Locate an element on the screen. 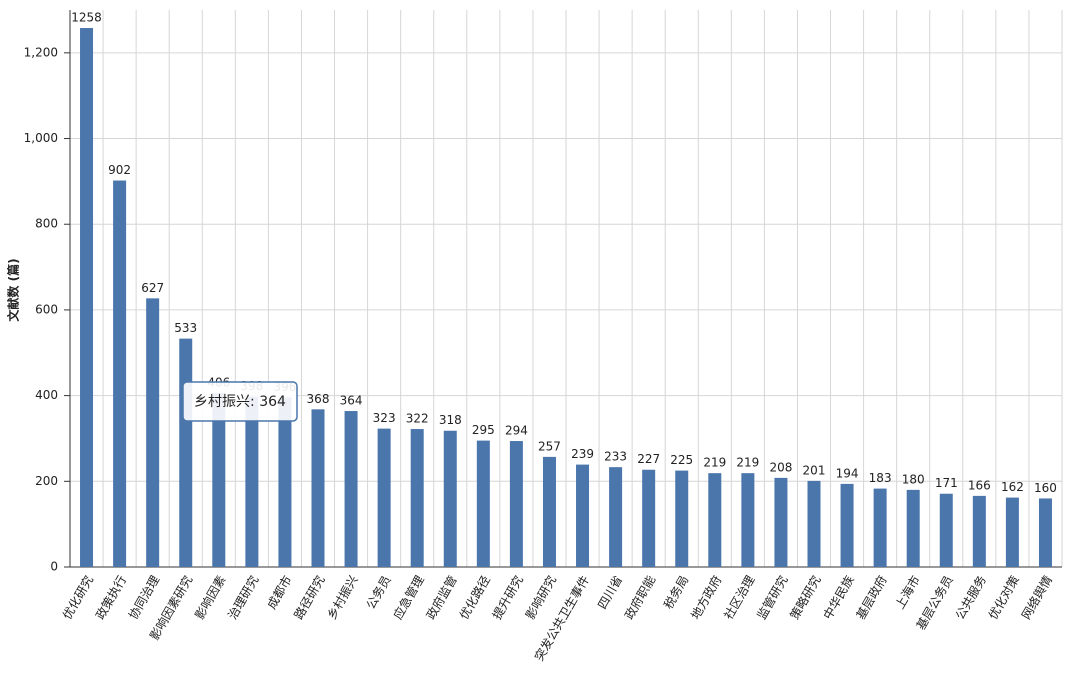 The image size is (1080, 692). y-tick-label: 400 is located at coordinates (46, 395).